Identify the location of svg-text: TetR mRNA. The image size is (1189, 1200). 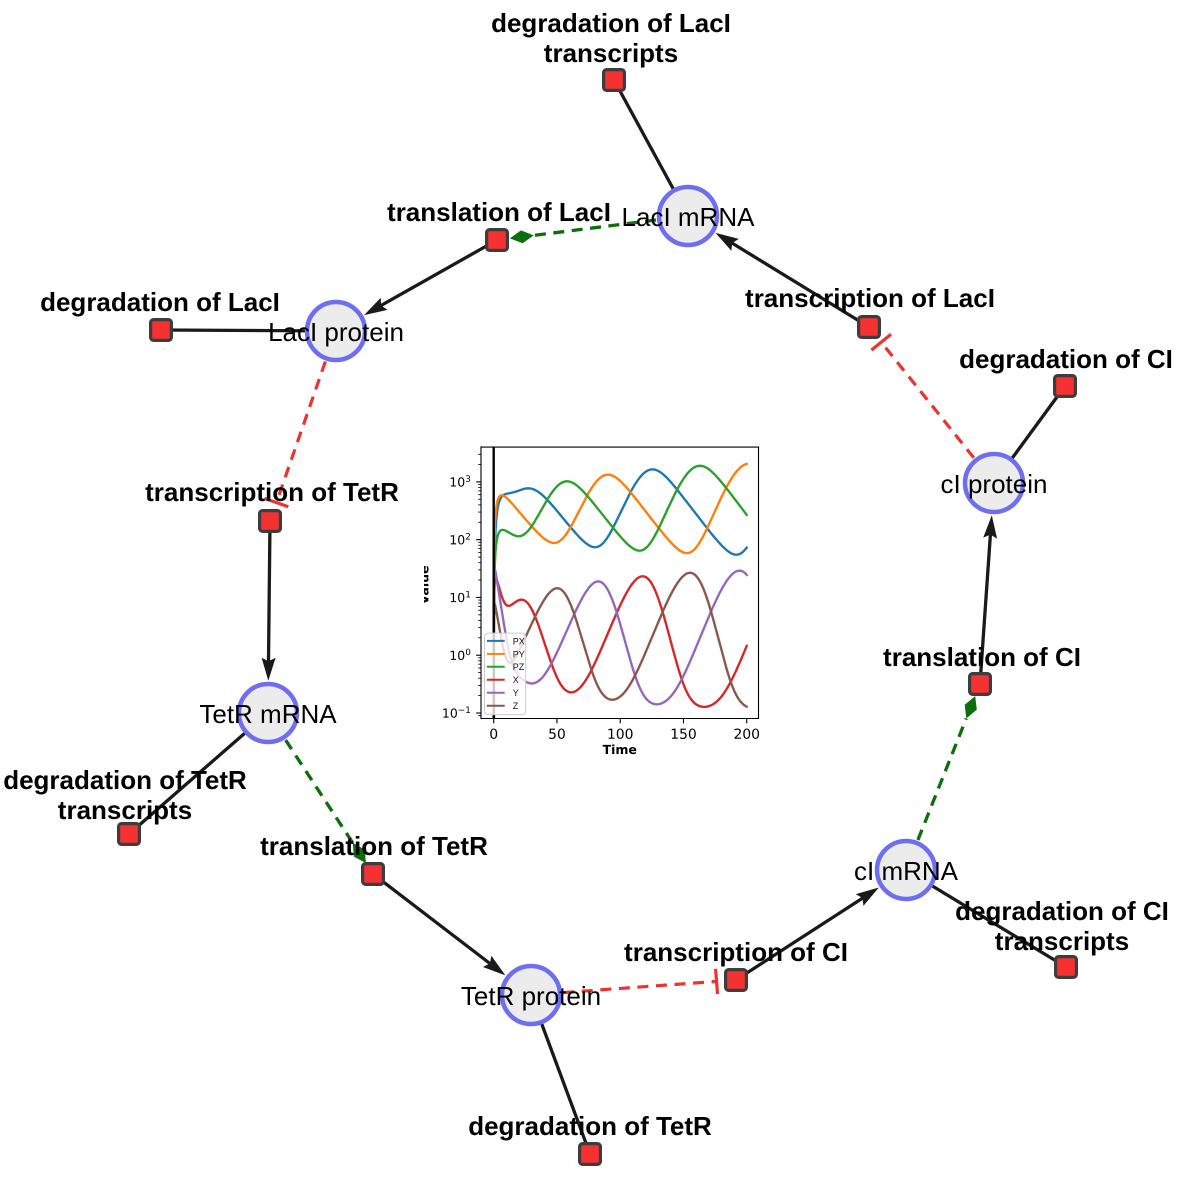
(268, 714).